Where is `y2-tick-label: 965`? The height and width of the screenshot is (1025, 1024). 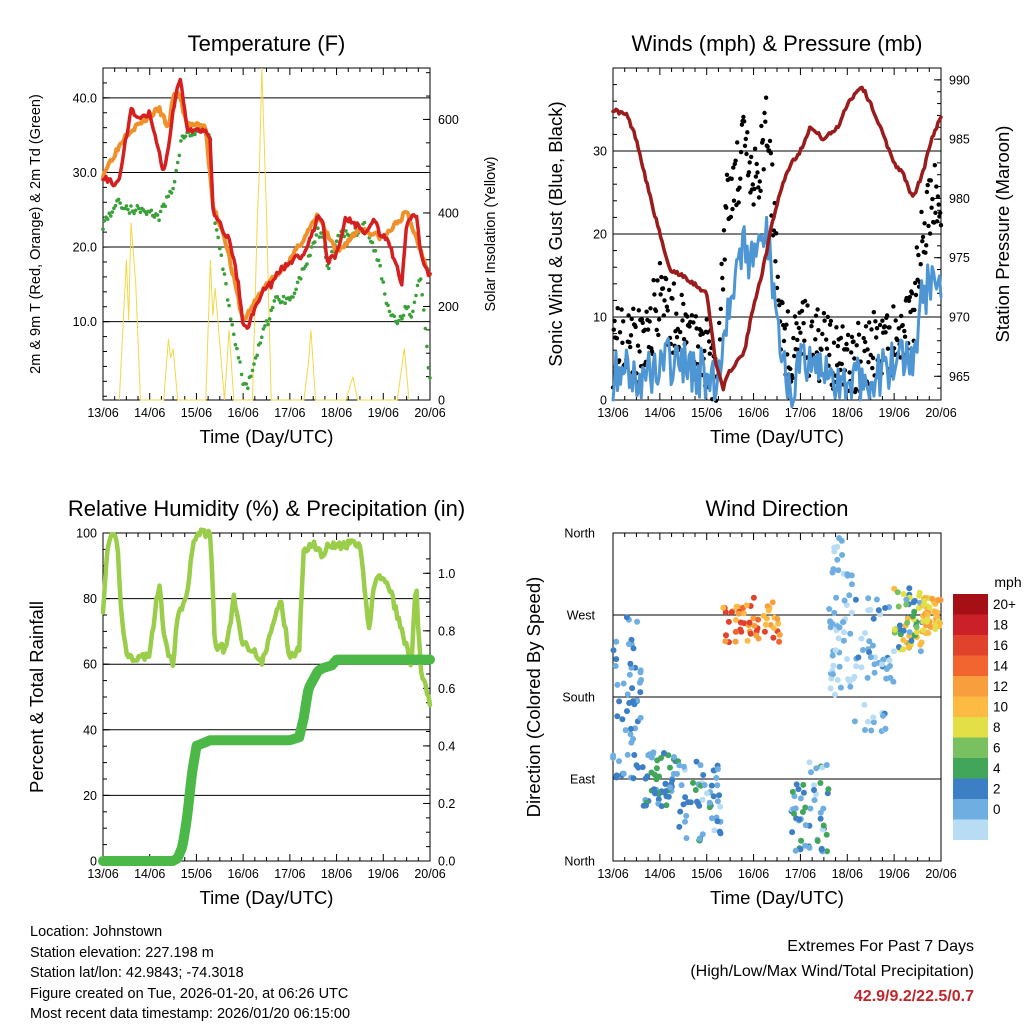 y2-tick-label: 965 is located at coordinates (959, 377).